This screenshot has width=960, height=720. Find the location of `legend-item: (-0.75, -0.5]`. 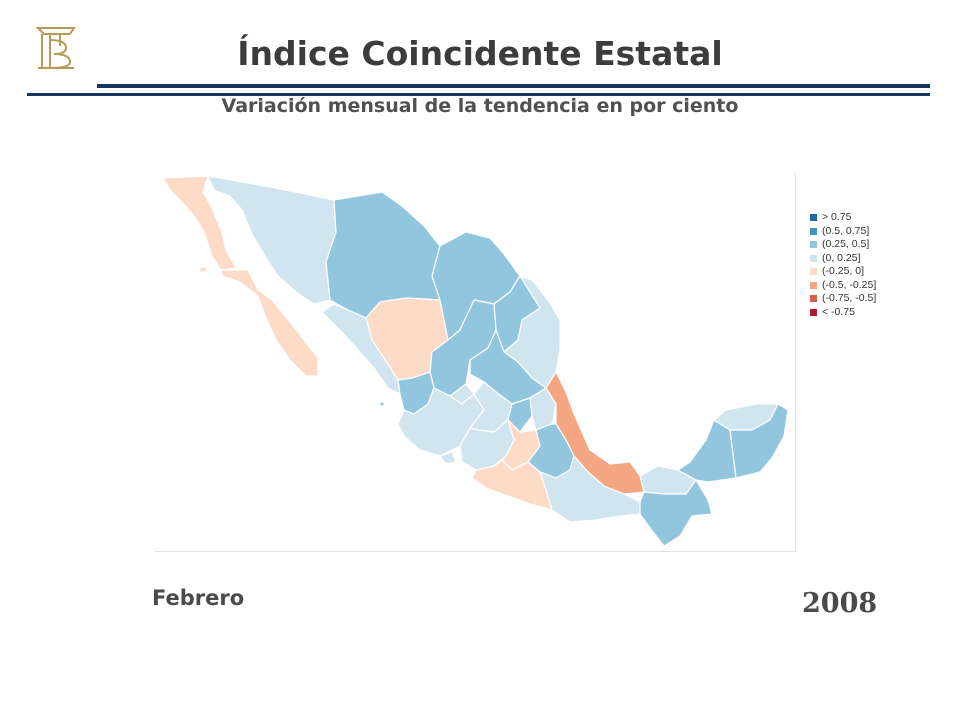

legend-item: (-0.75, -0.5] is located at coordinates (843, 299).